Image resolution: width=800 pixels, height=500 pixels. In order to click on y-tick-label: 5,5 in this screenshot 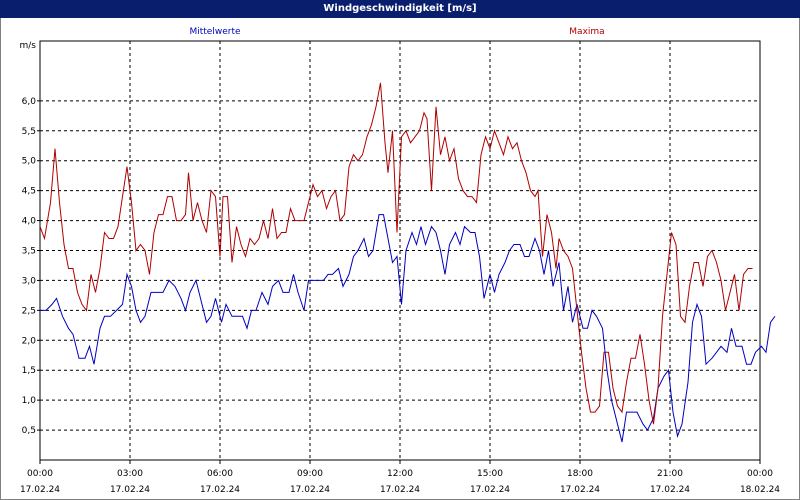, I will do `click(29, 132)`.